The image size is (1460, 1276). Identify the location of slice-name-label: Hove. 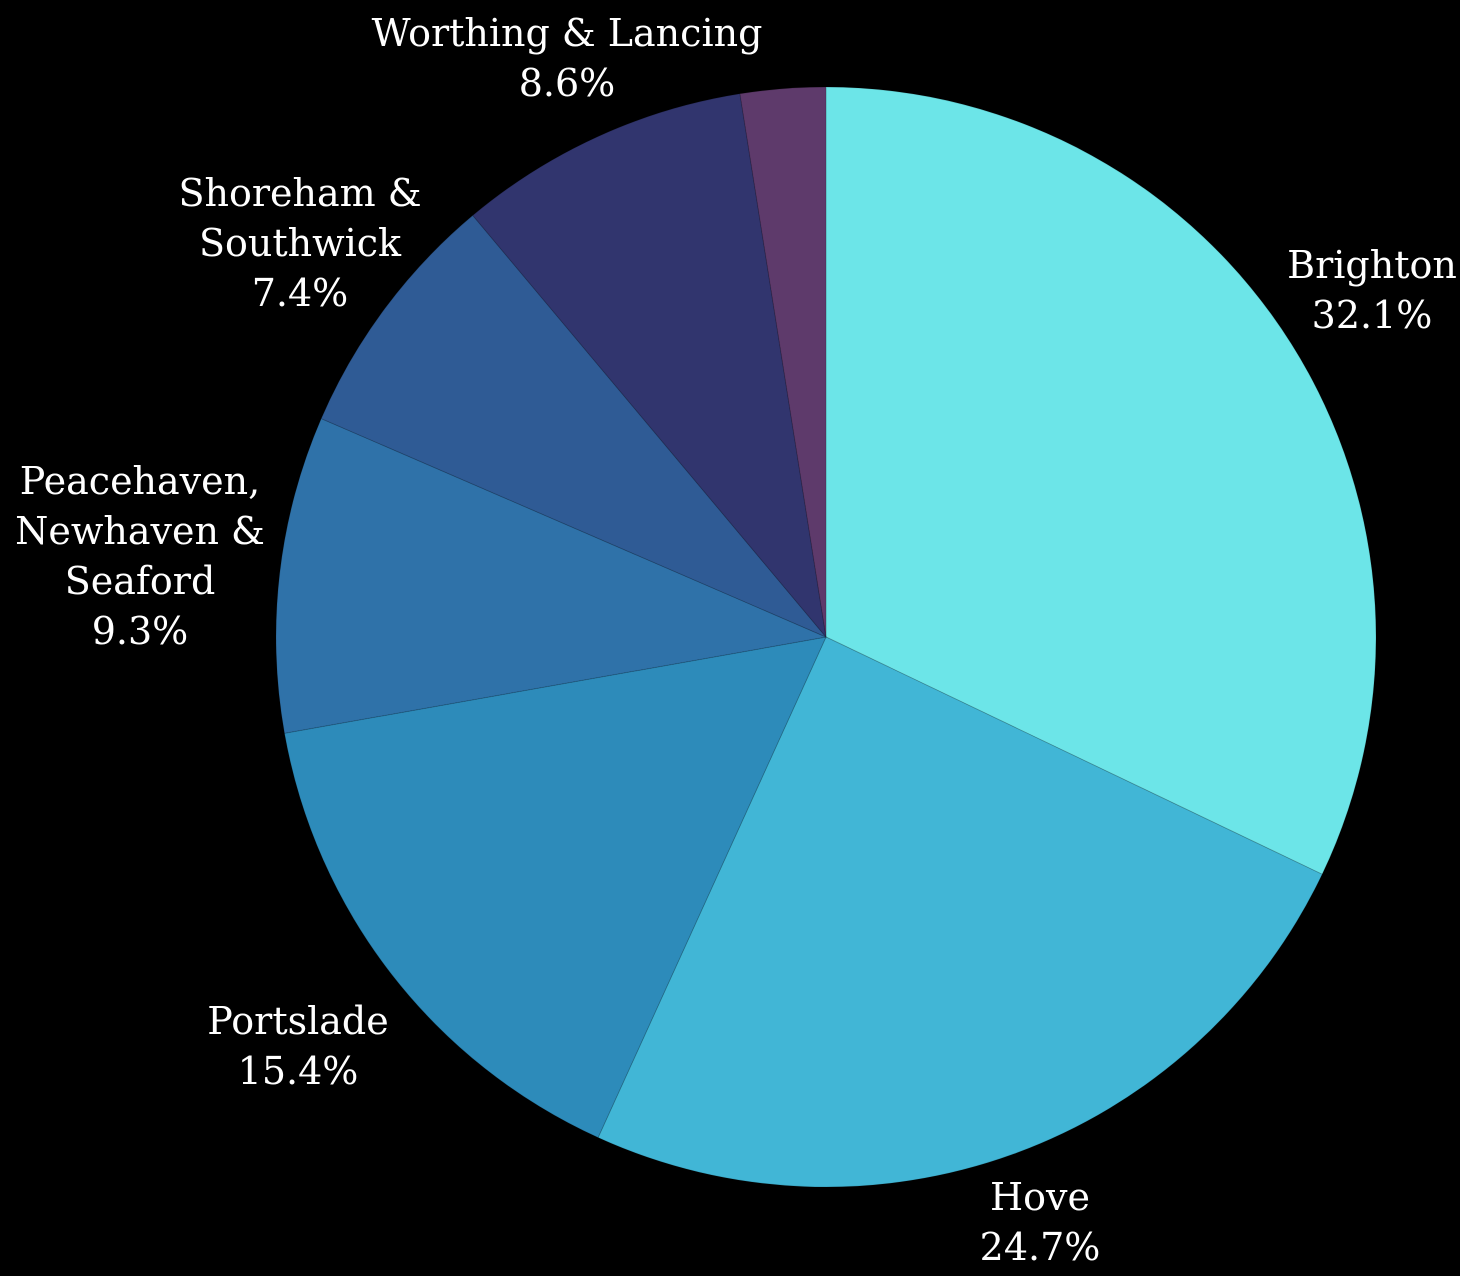
(1040, 1197).